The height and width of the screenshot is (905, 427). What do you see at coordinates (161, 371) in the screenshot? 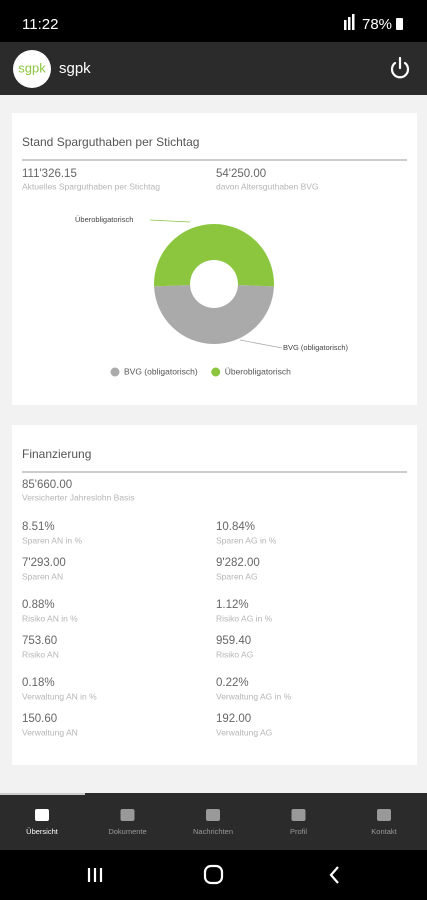
I see `legend-label: BVG (obligatorisch)` at bounding box center [161, 371].